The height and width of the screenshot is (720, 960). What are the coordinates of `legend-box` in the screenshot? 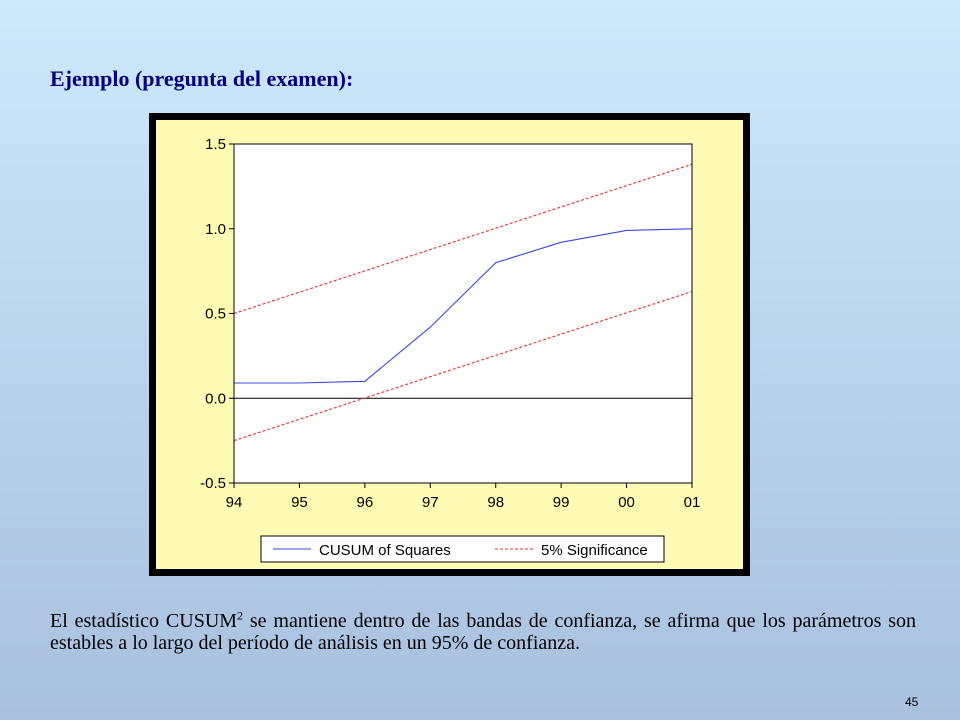 It's located at (462, 549).